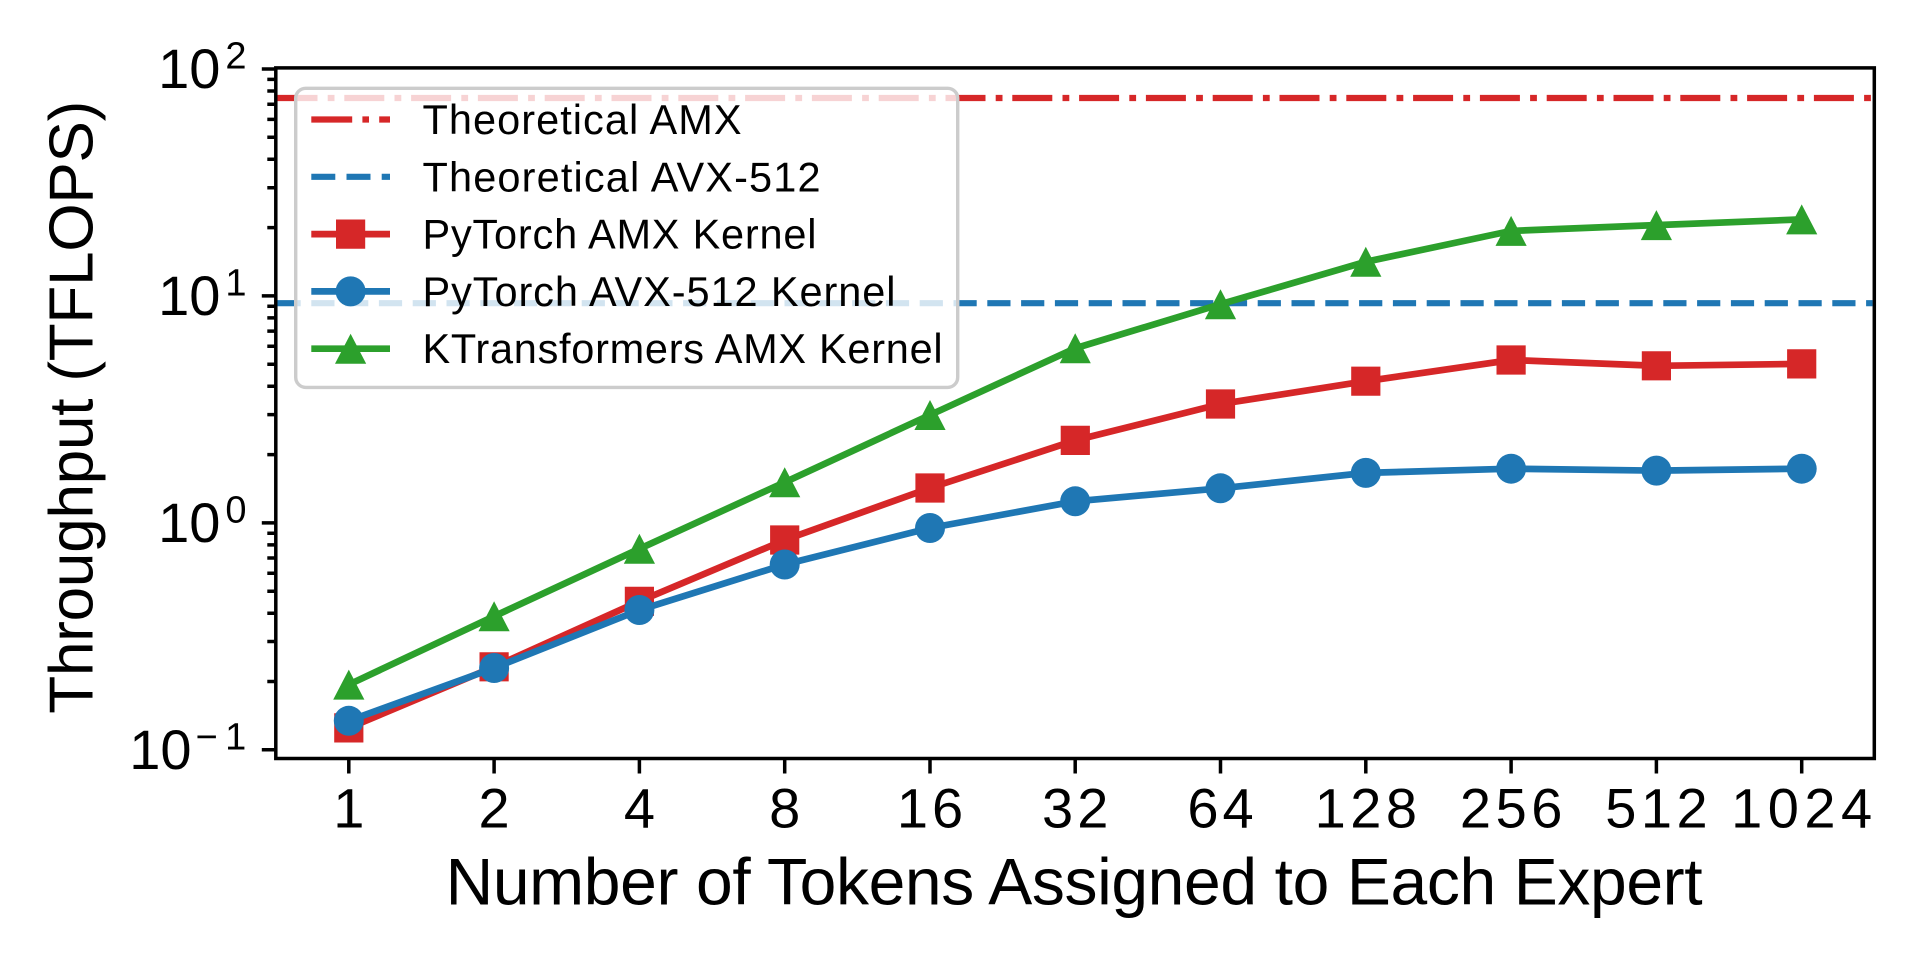 This screenshot has width=1920, height=960. What do you see at coordinates (583, 119) in the screenshot?
I see `svg-text: Theoretical AMX` at bounding box center [583, 119].